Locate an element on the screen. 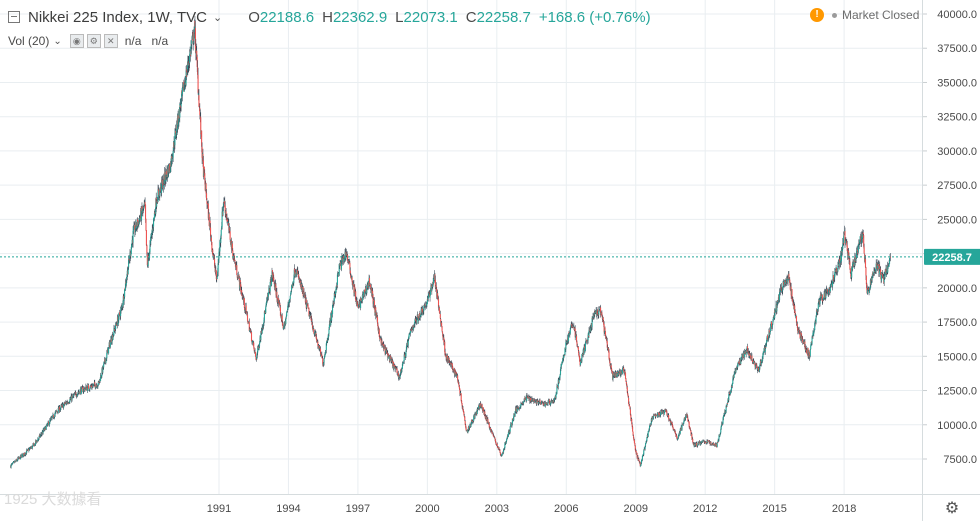  symbol-title: Nikkei 225 Index, 1W, TVC is located at coordinates (117, 17).